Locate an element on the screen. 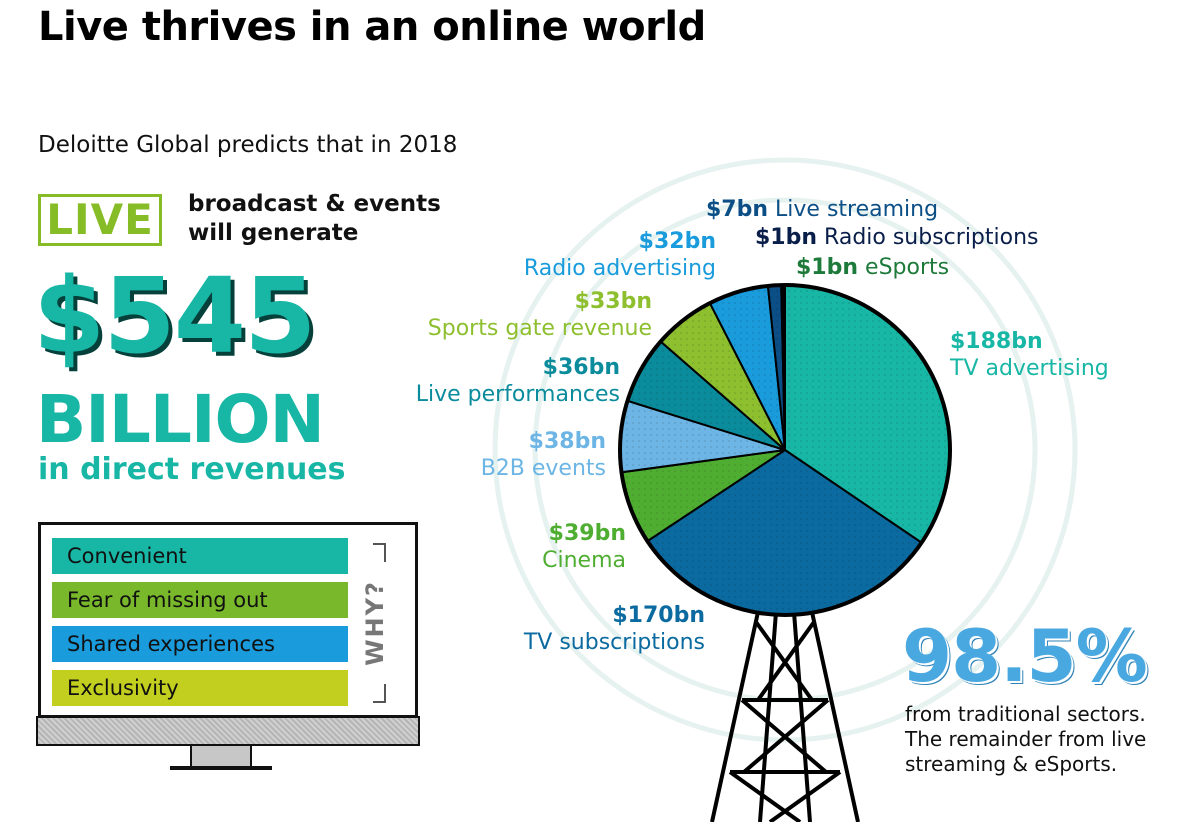 This screenshot has width=1200, height=822. value-cinema: $39bn is located at coordinates (587, 533).